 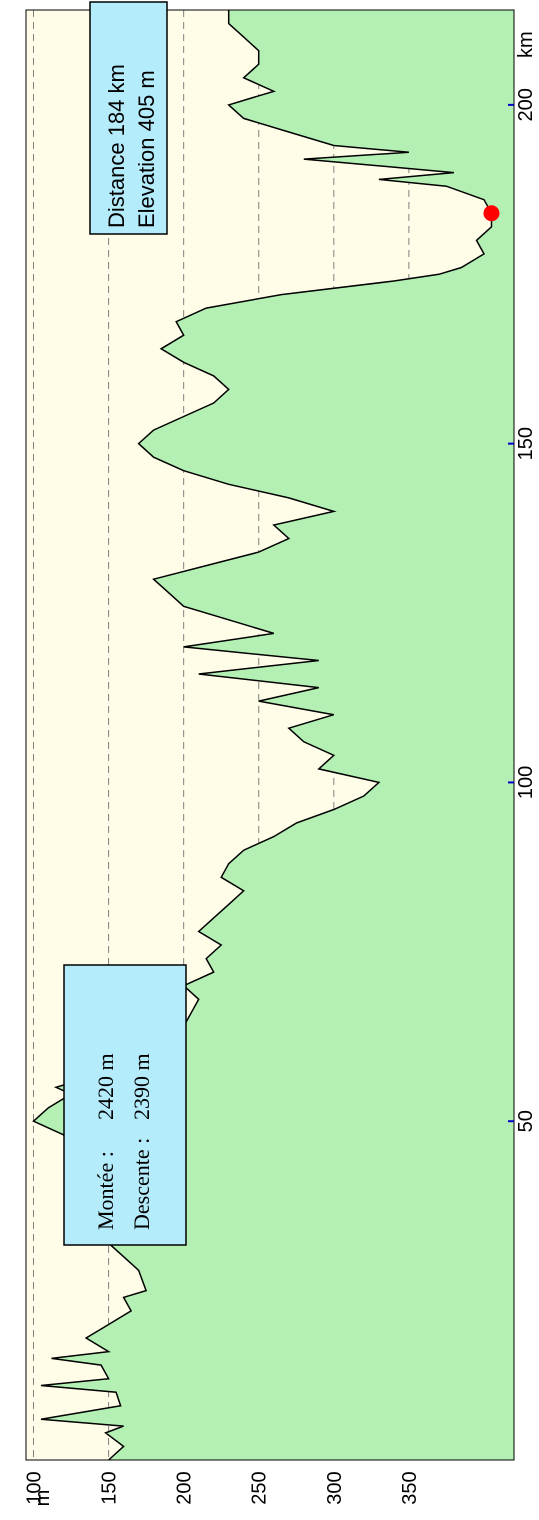 What do you see at coordinates (110, 1487) in the screenshot?
I see `y-tick-label: 150` at bounding box center [110, 1487].